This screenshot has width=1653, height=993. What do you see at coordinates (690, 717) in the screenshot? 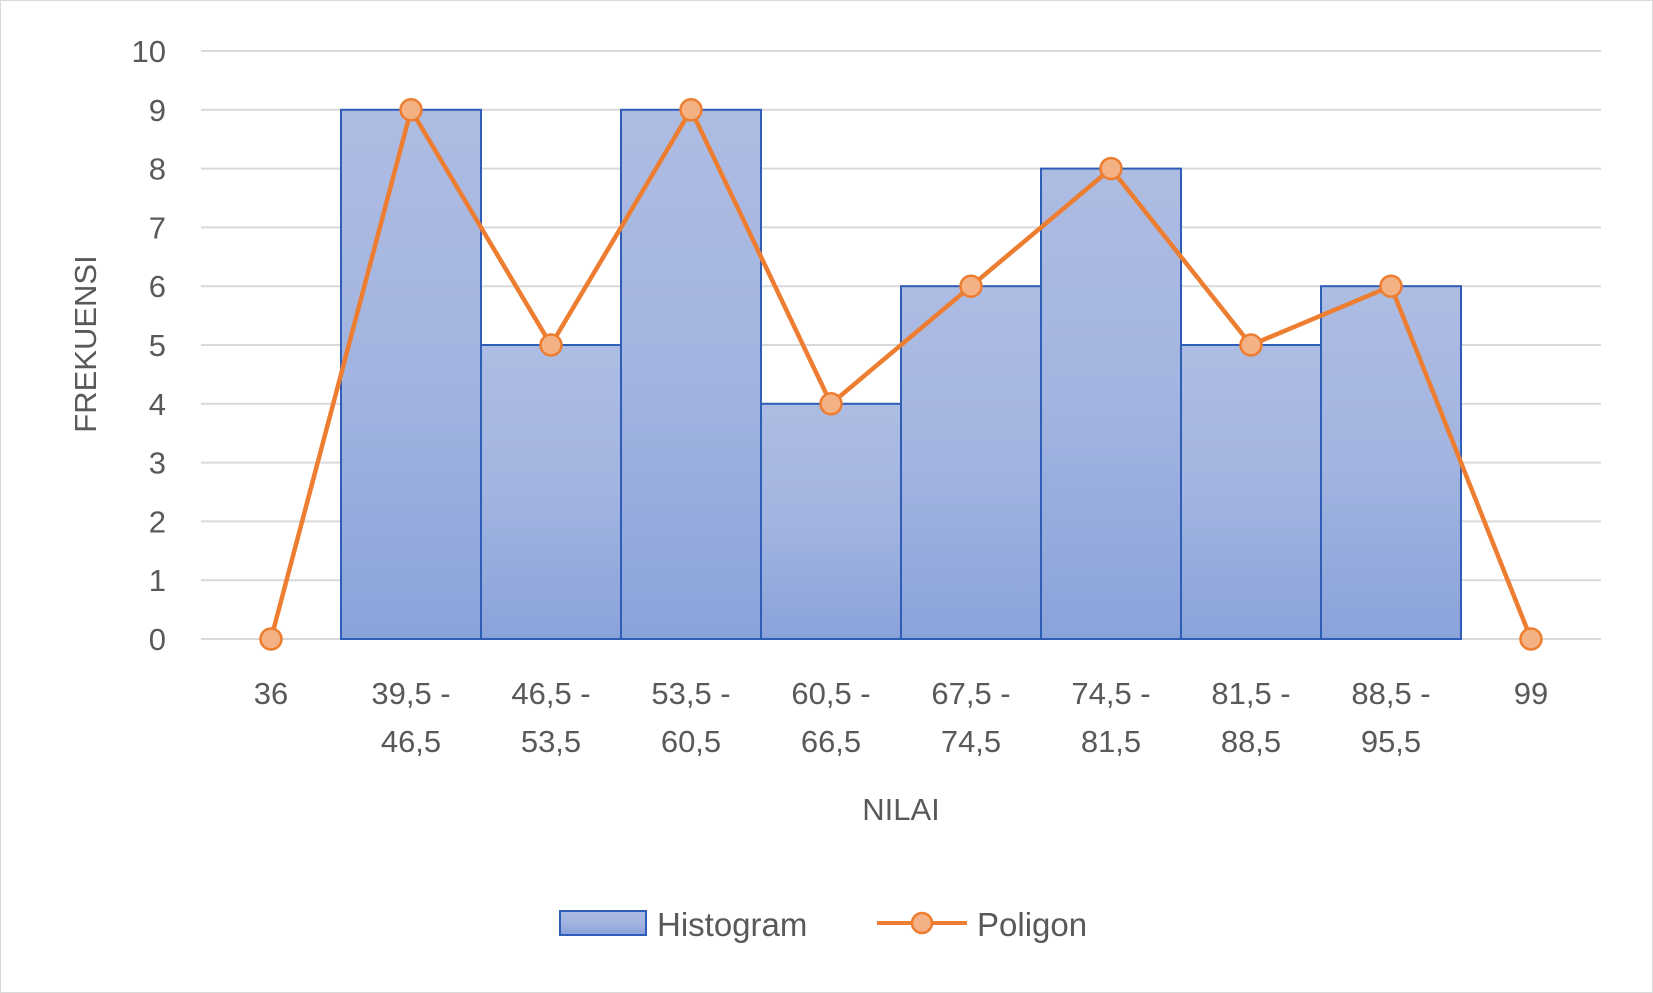
I see `x-tick-label: 53,5 -60,5` at bounding box center [690, 717].